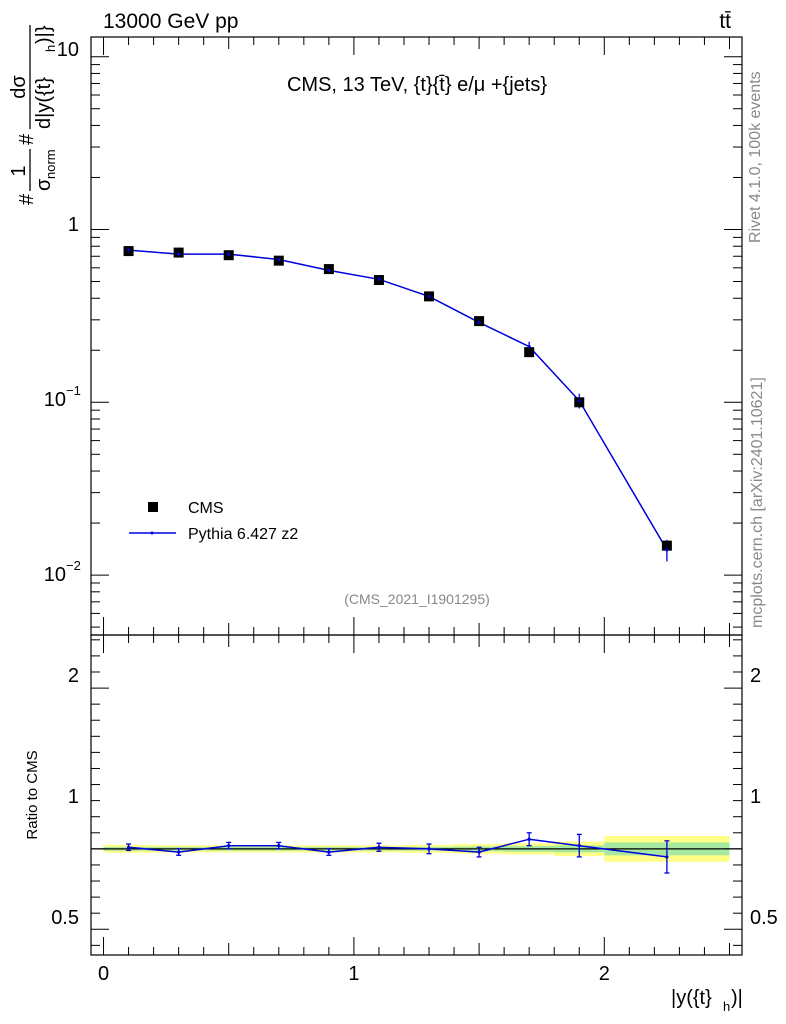 The width and height of the screenshot is (786, 1024). What do you see at coordinates (103, 974) in the screenshot?
I see `ratio-x-tick-label-0: 0` at bounding box center [103, 974].